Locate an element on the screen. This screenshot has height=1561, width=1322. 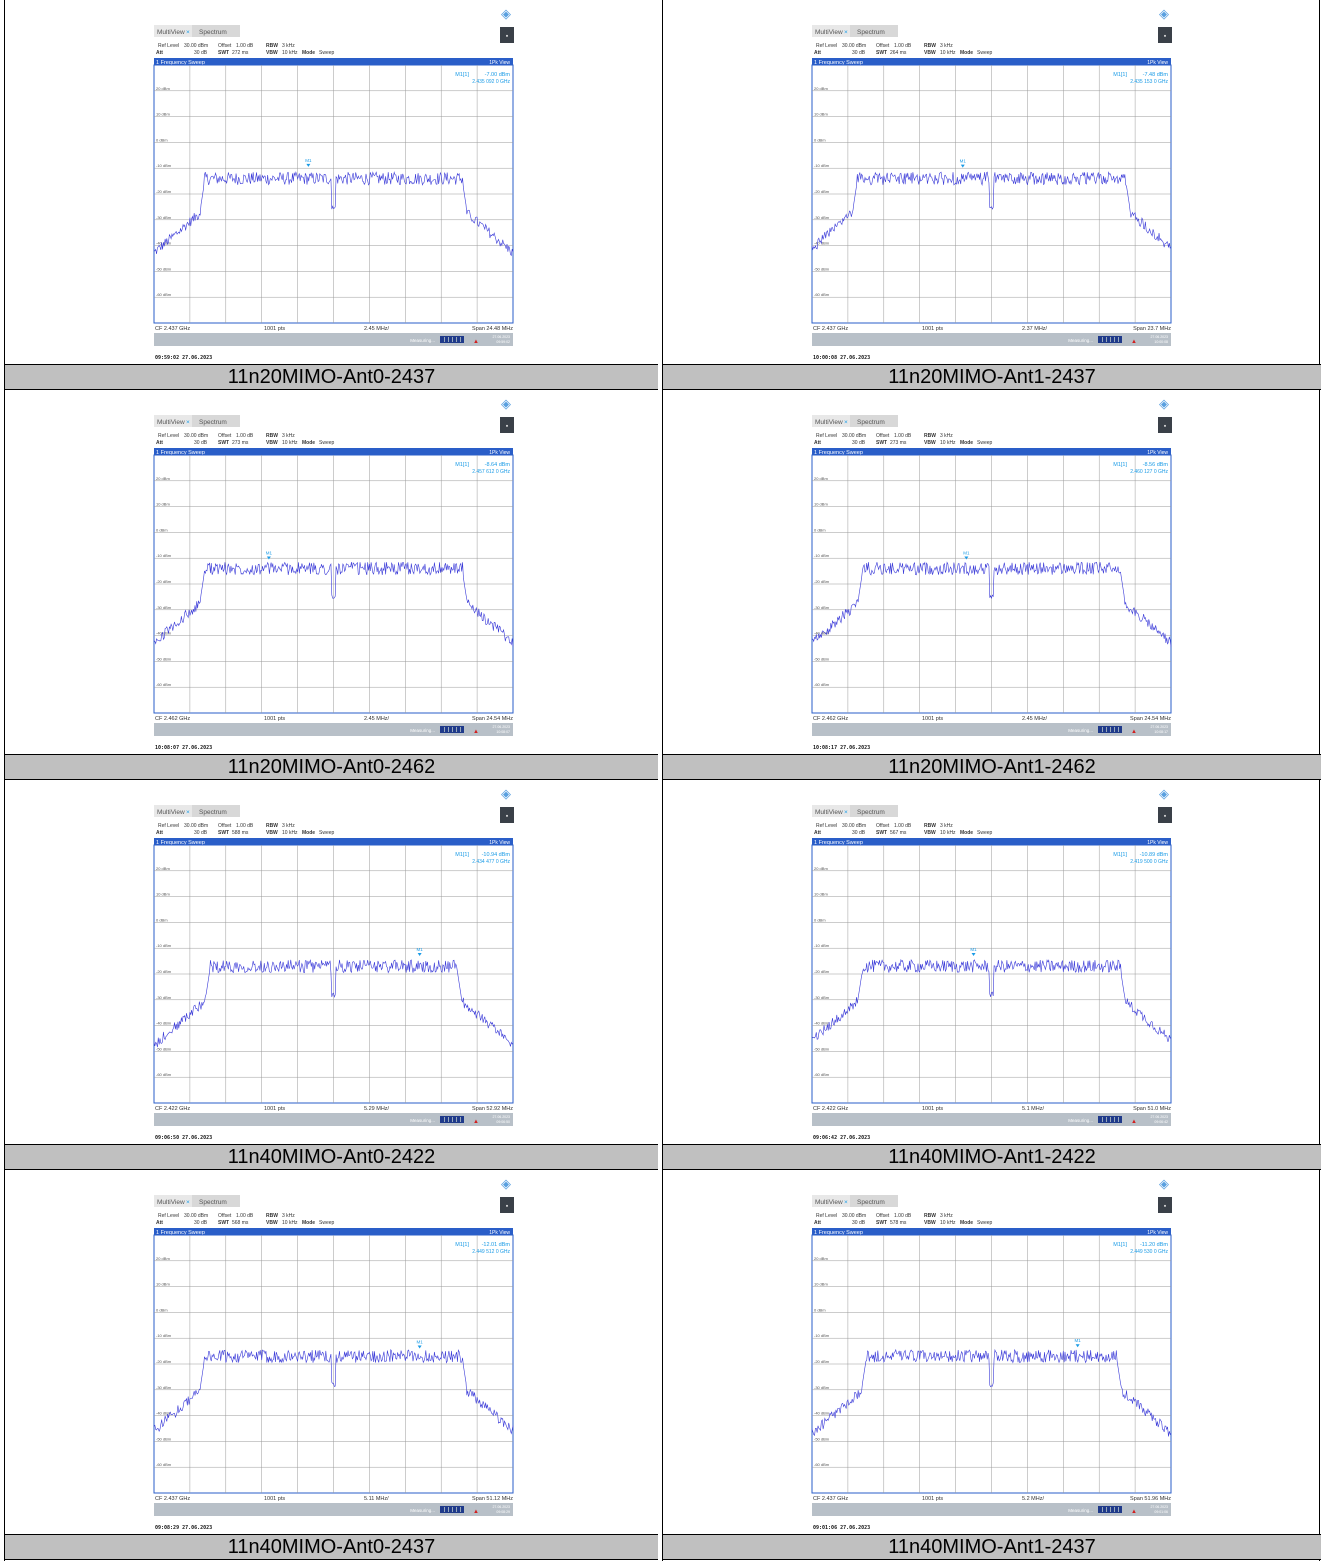
logo-icon: ◈ is located at coordinates (506, 403).